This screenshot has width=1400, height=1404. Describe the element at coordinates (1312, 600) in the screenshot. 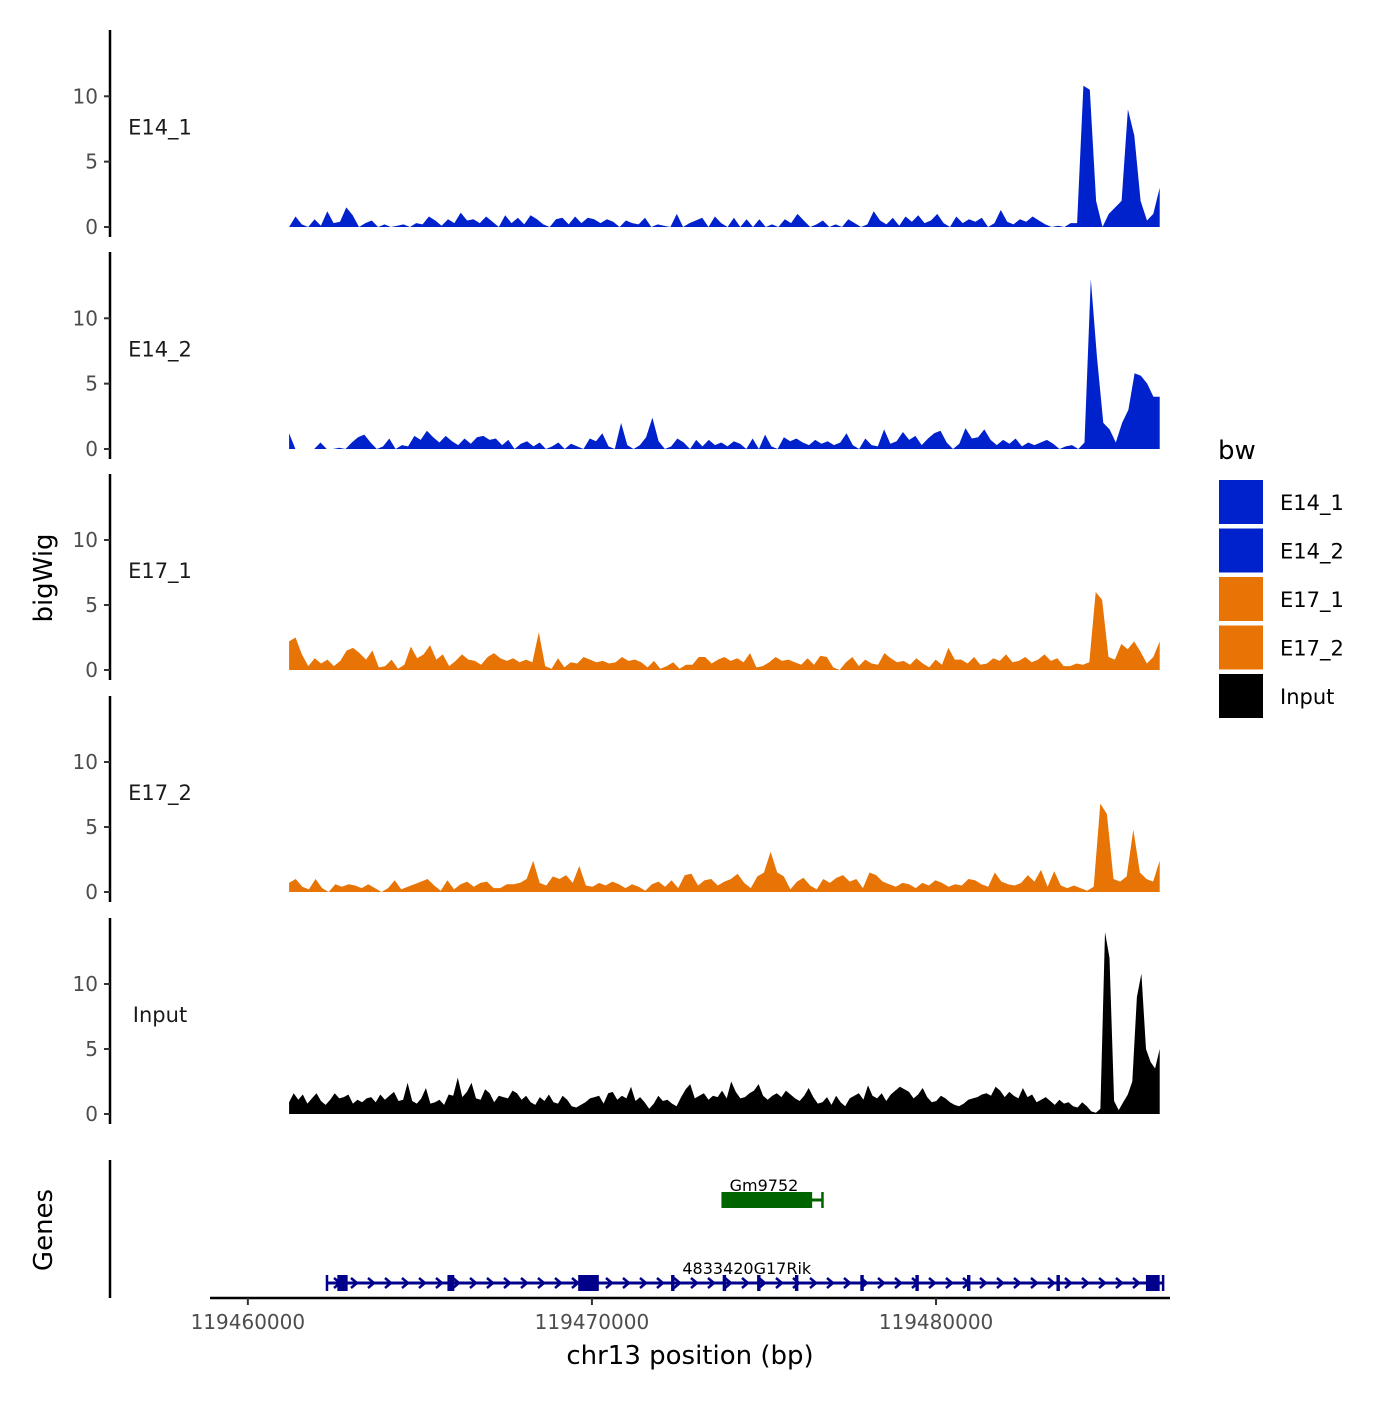

I see `legend-label: E17_1` at that location.